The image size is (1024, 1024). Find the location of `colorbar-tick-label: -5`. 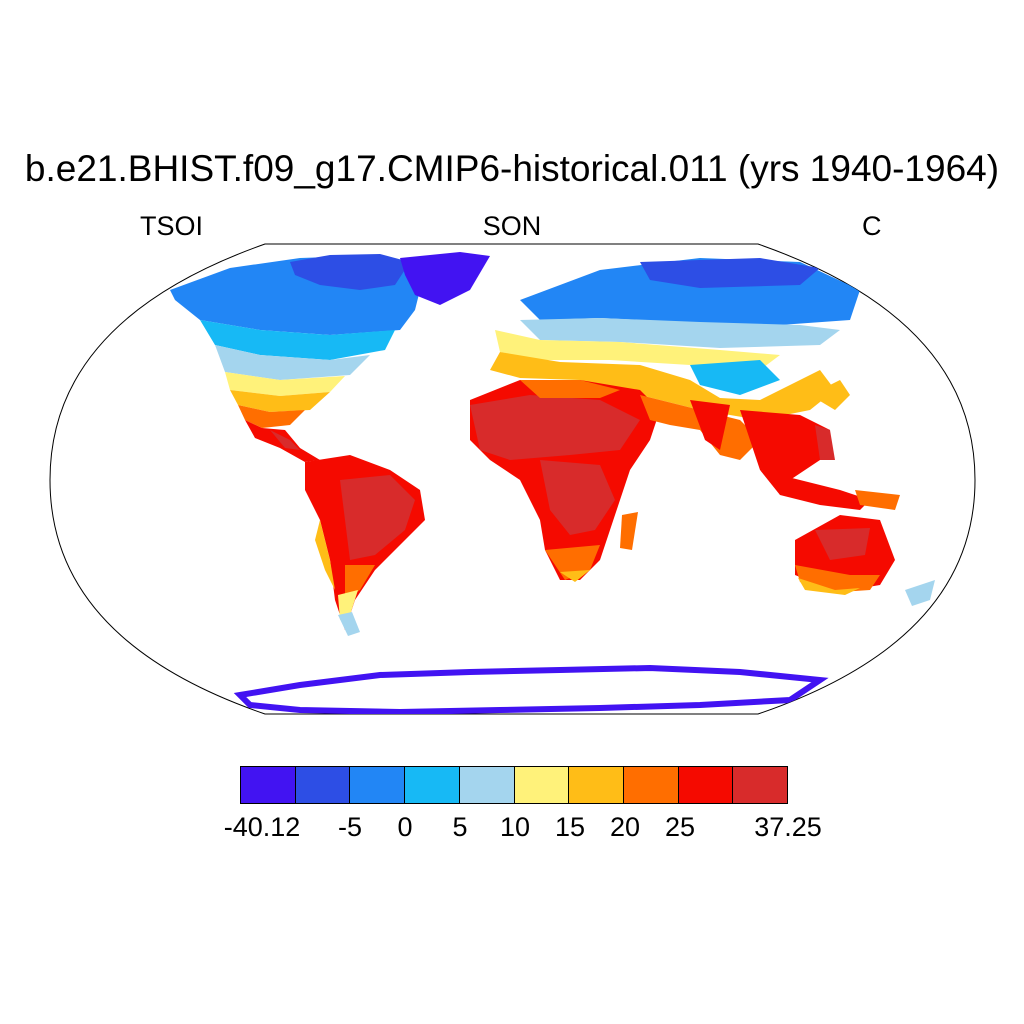

colorbar-tick-label: -5 is located at coordinates (350, 827).